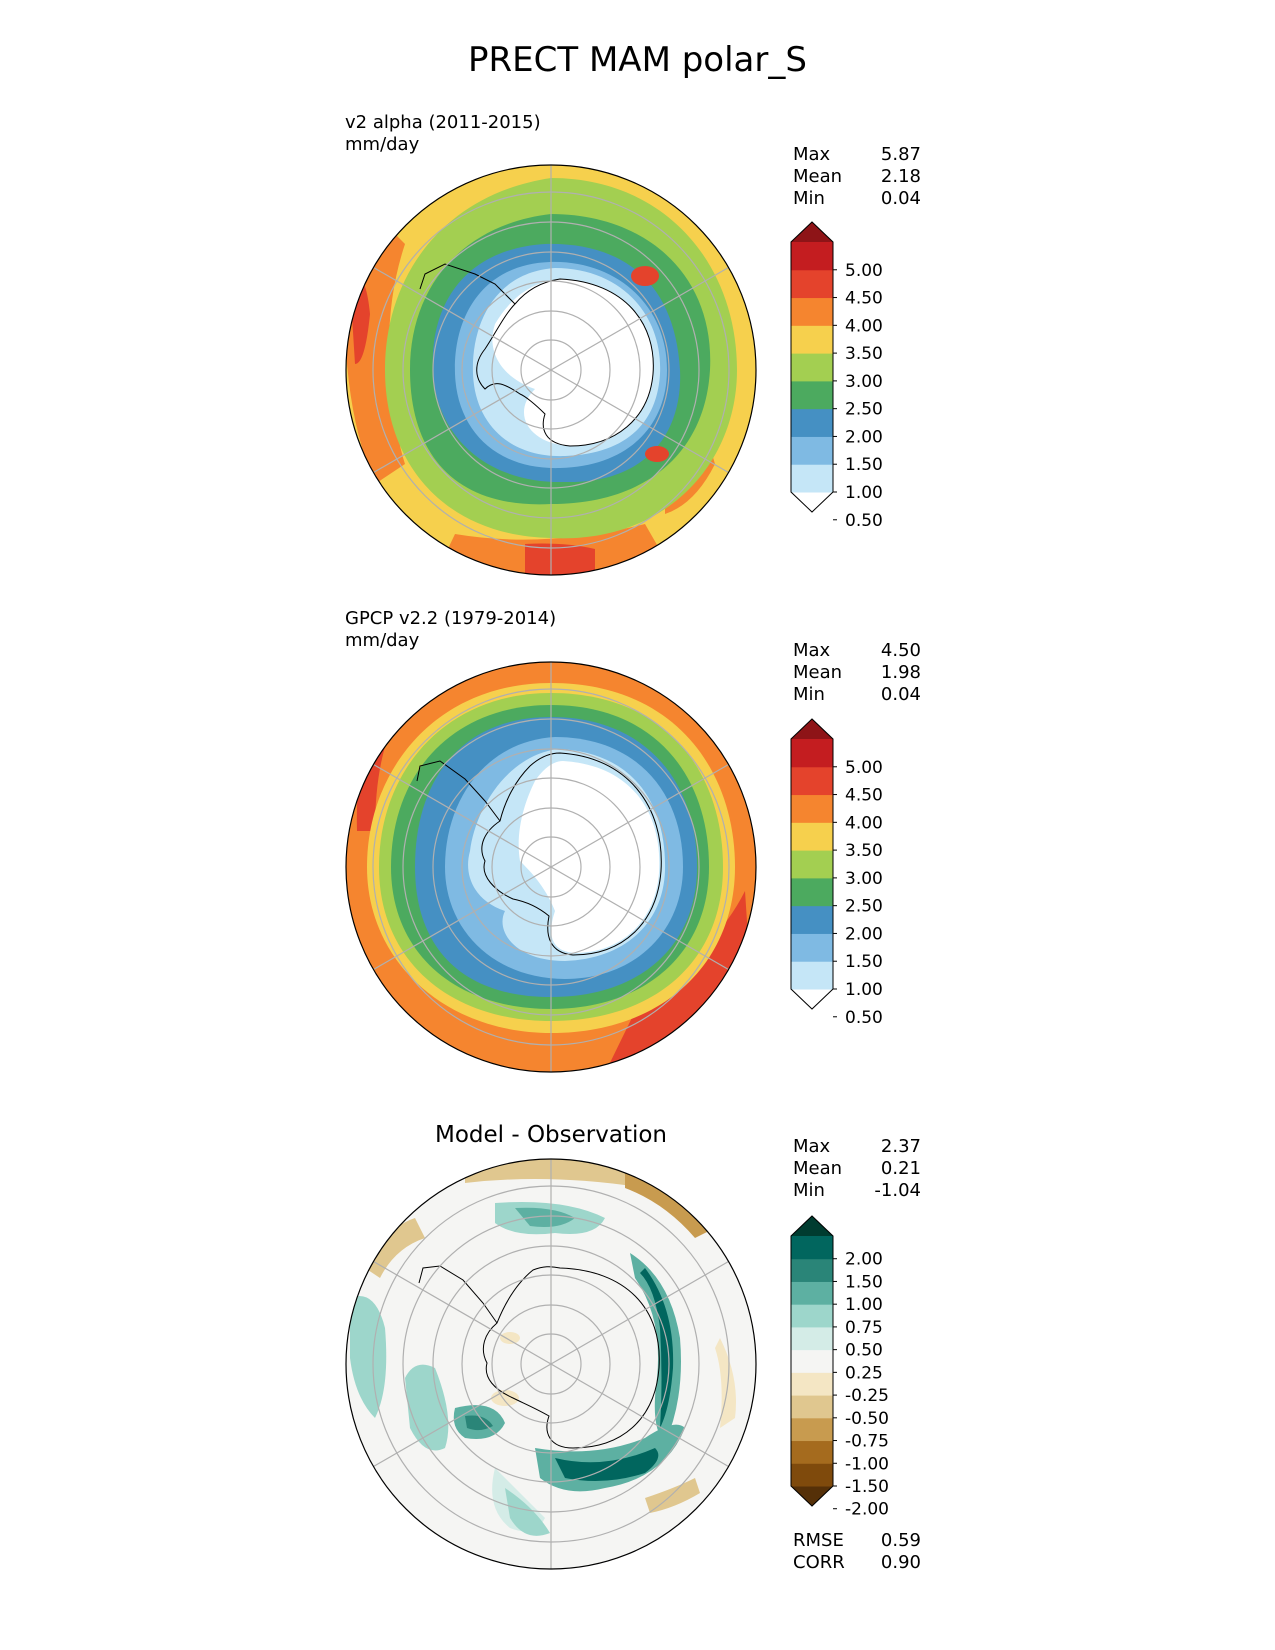 The image size is (1275, 1650). What do you see at coordinates (867, 1487) in the screenshot?
I see `colorbar-tick-label: -1.50` at bounding box center [867, 1487].